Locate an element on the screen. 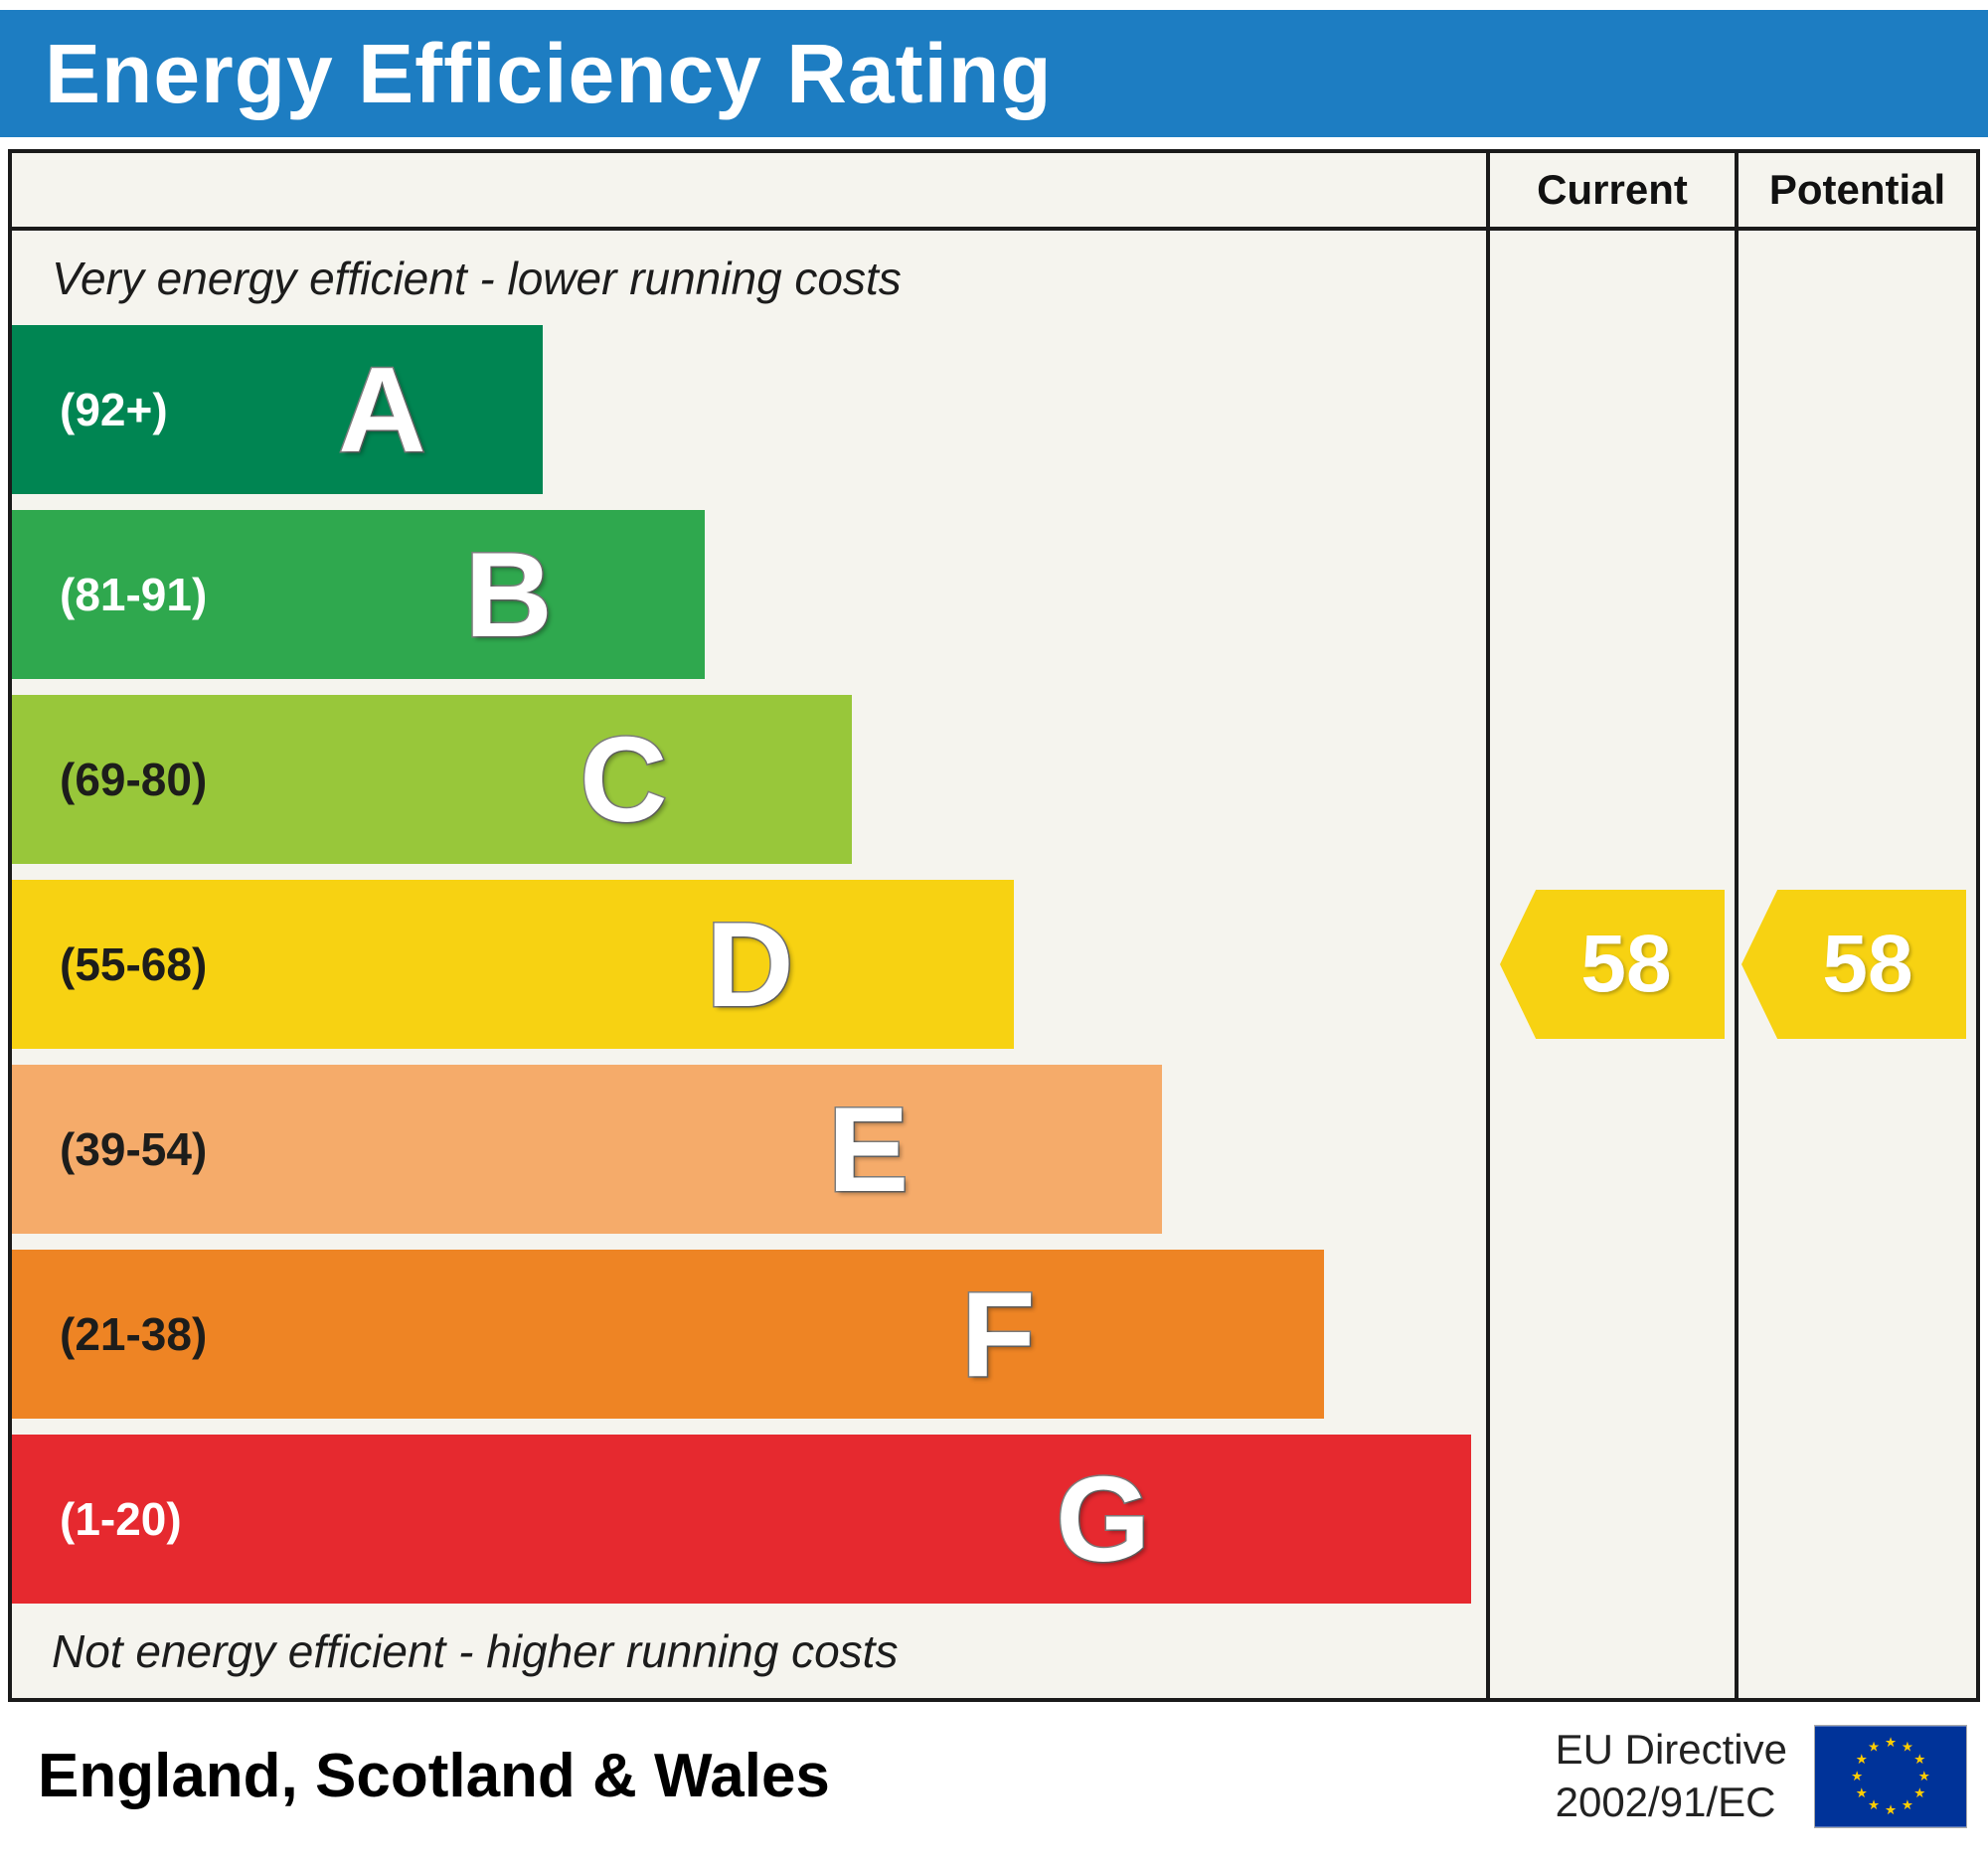 The width and height of the screenshot is (1988, 1867). rating-band-row: (1-20) G is located at coordinates (749, 1519).